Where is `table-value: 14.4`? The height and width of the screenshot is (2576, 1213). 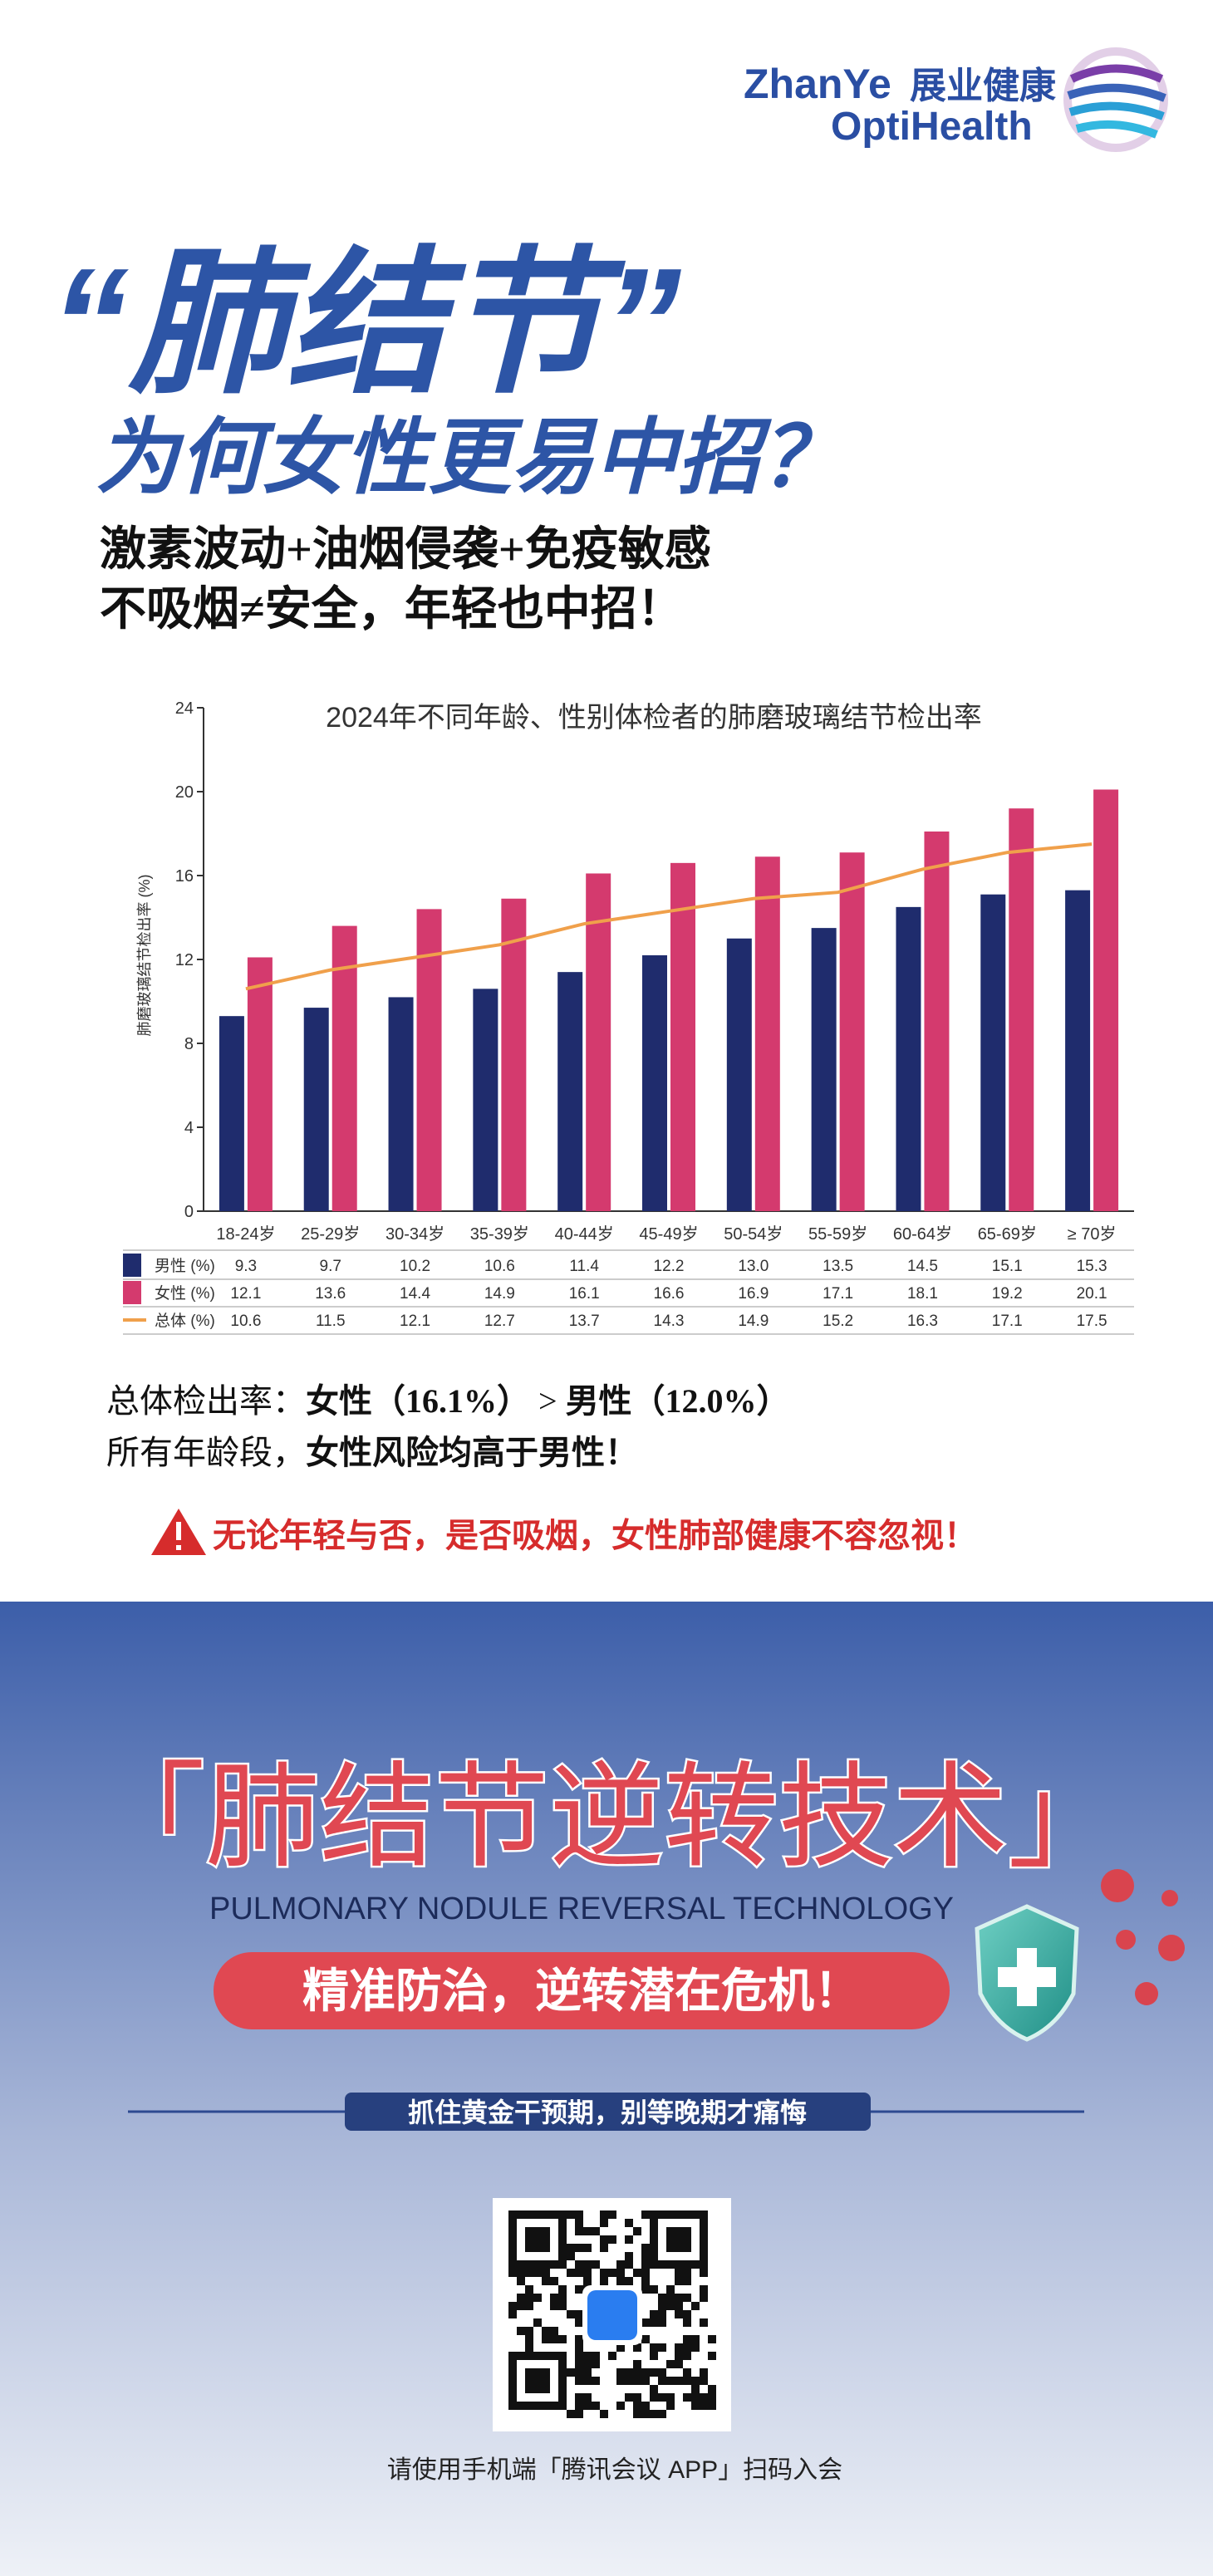 table-value: 14.4 is located at coordinates (415, 1294).